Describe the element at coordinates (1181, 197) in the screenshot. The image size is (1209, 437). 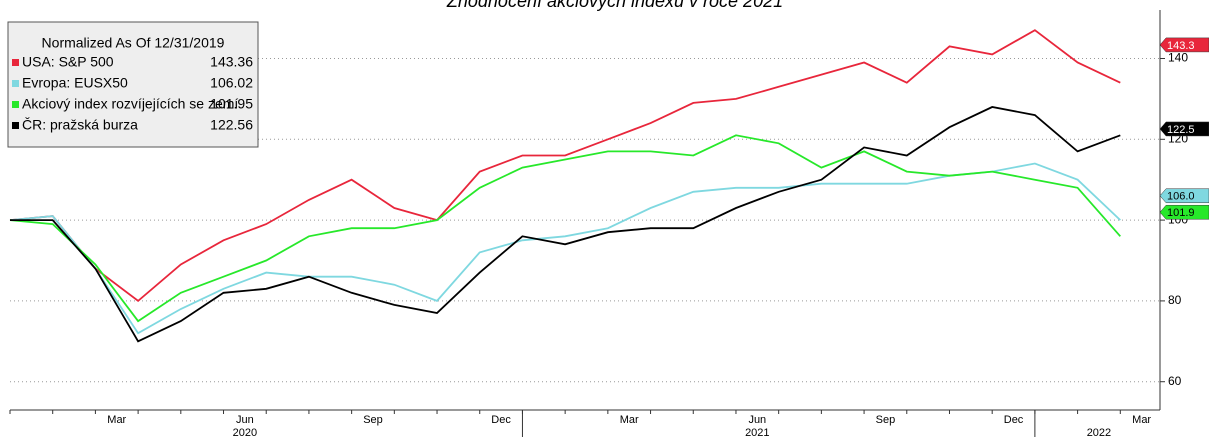
I see `value-tag-label: 106.0` at that location.